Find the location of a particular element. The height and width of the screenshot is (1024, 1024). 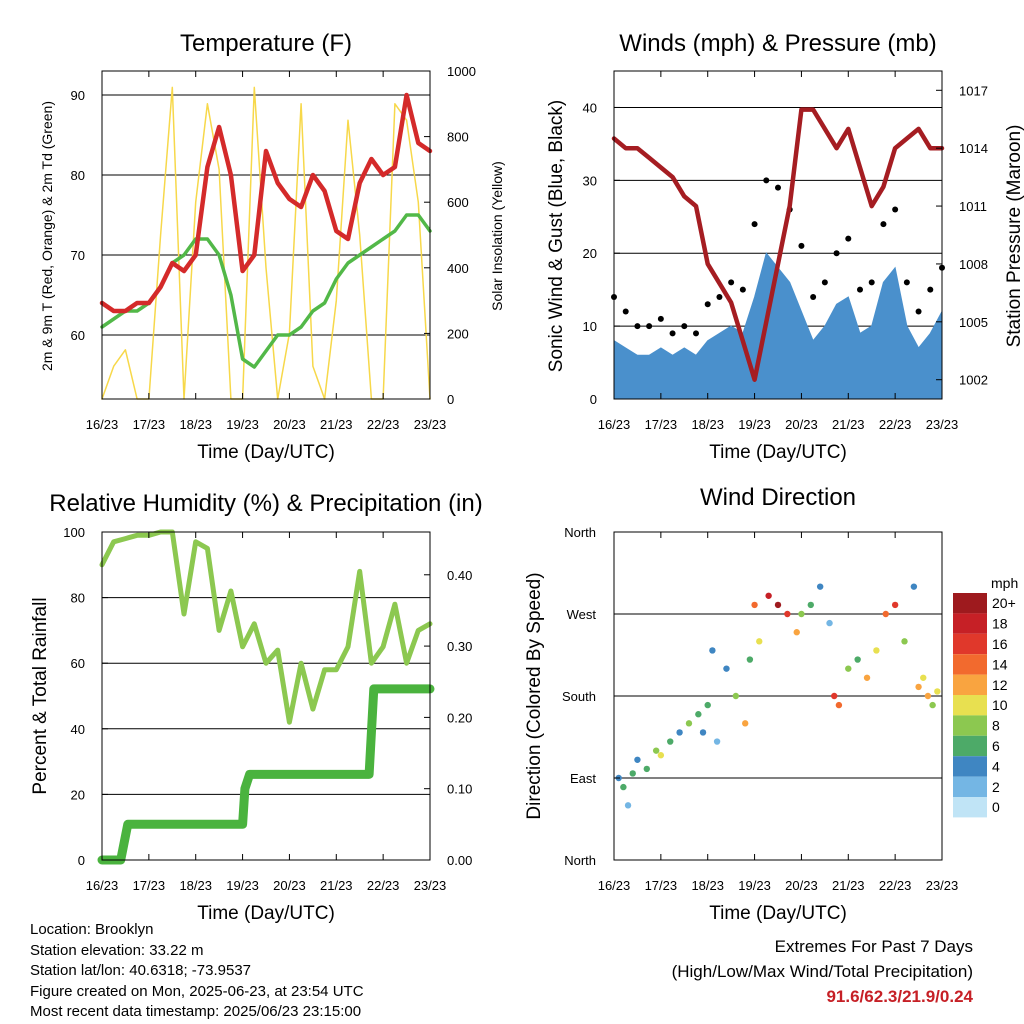

speed-legend: mph 20+ 18 16 14 12 10 8 6 4 2 0 is located at coordinates (985, 696).